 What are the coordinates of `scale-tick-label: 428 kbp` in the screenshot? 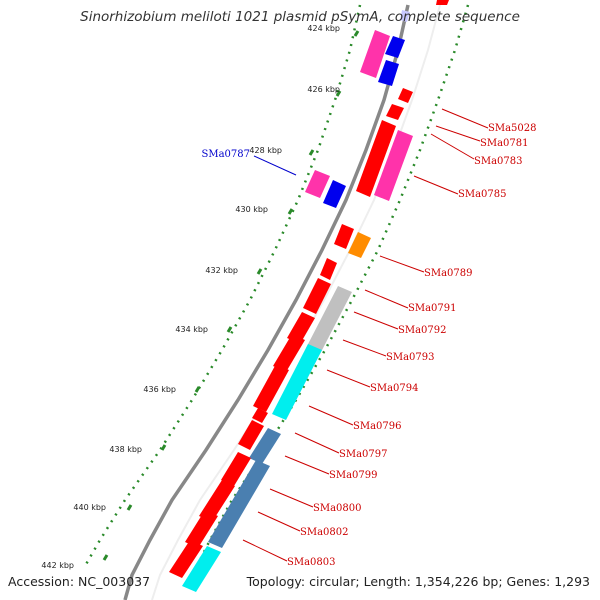 It's located at (265, 150).